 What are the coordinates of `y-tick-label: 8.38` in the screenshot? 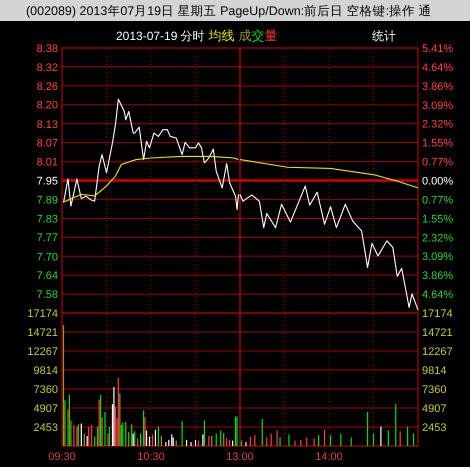 It's located at (47, 49).